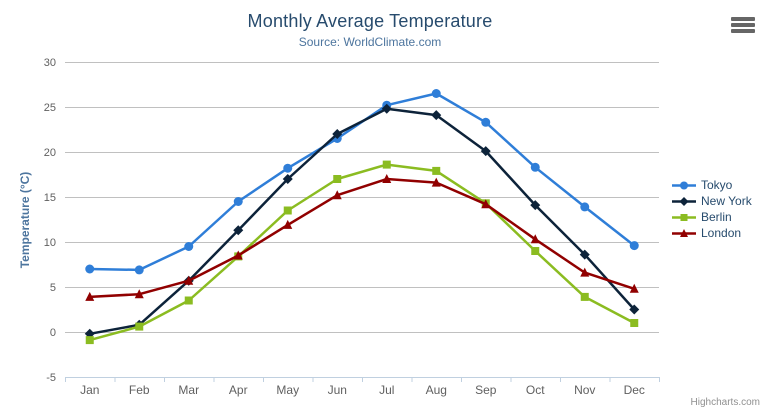  I want to click on chart-subtitle: Source: WorldClimate.com, so click(370, 42).